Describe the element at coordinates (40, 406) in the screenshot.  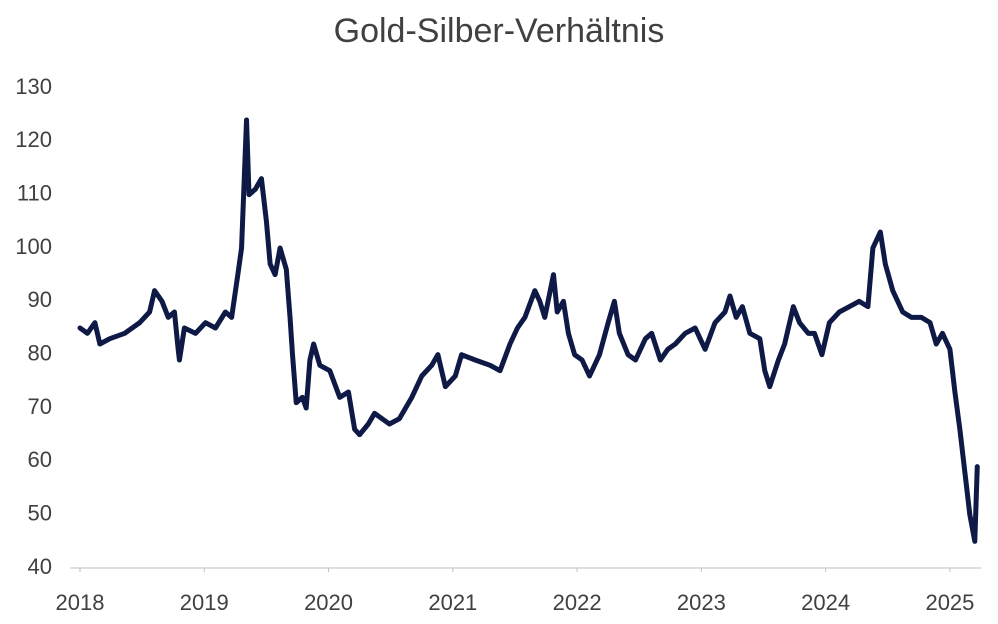
I see `y-tick-label: 70` at that location.